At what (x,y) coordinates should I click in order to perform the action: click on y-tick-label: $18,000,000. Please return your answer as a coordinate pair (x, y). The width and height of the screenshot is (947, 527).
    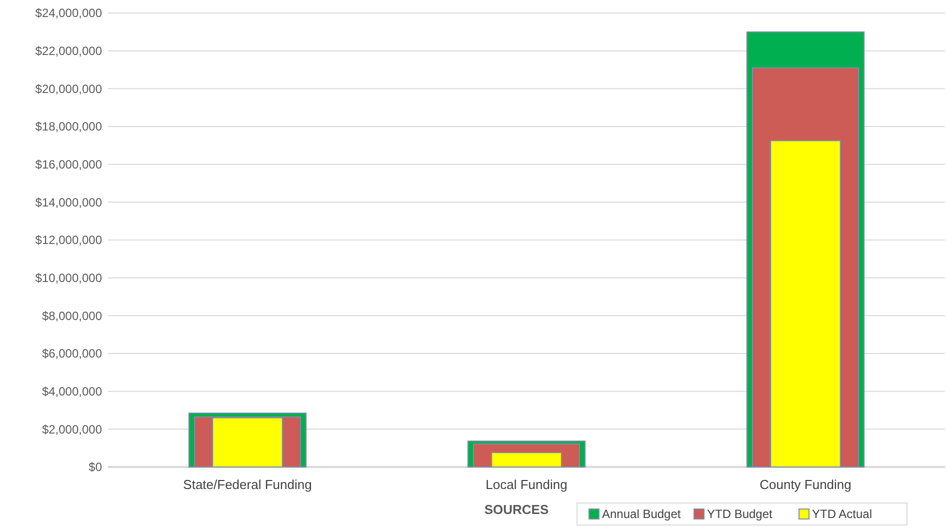
    Looking at the image, I should click on (68, 127).